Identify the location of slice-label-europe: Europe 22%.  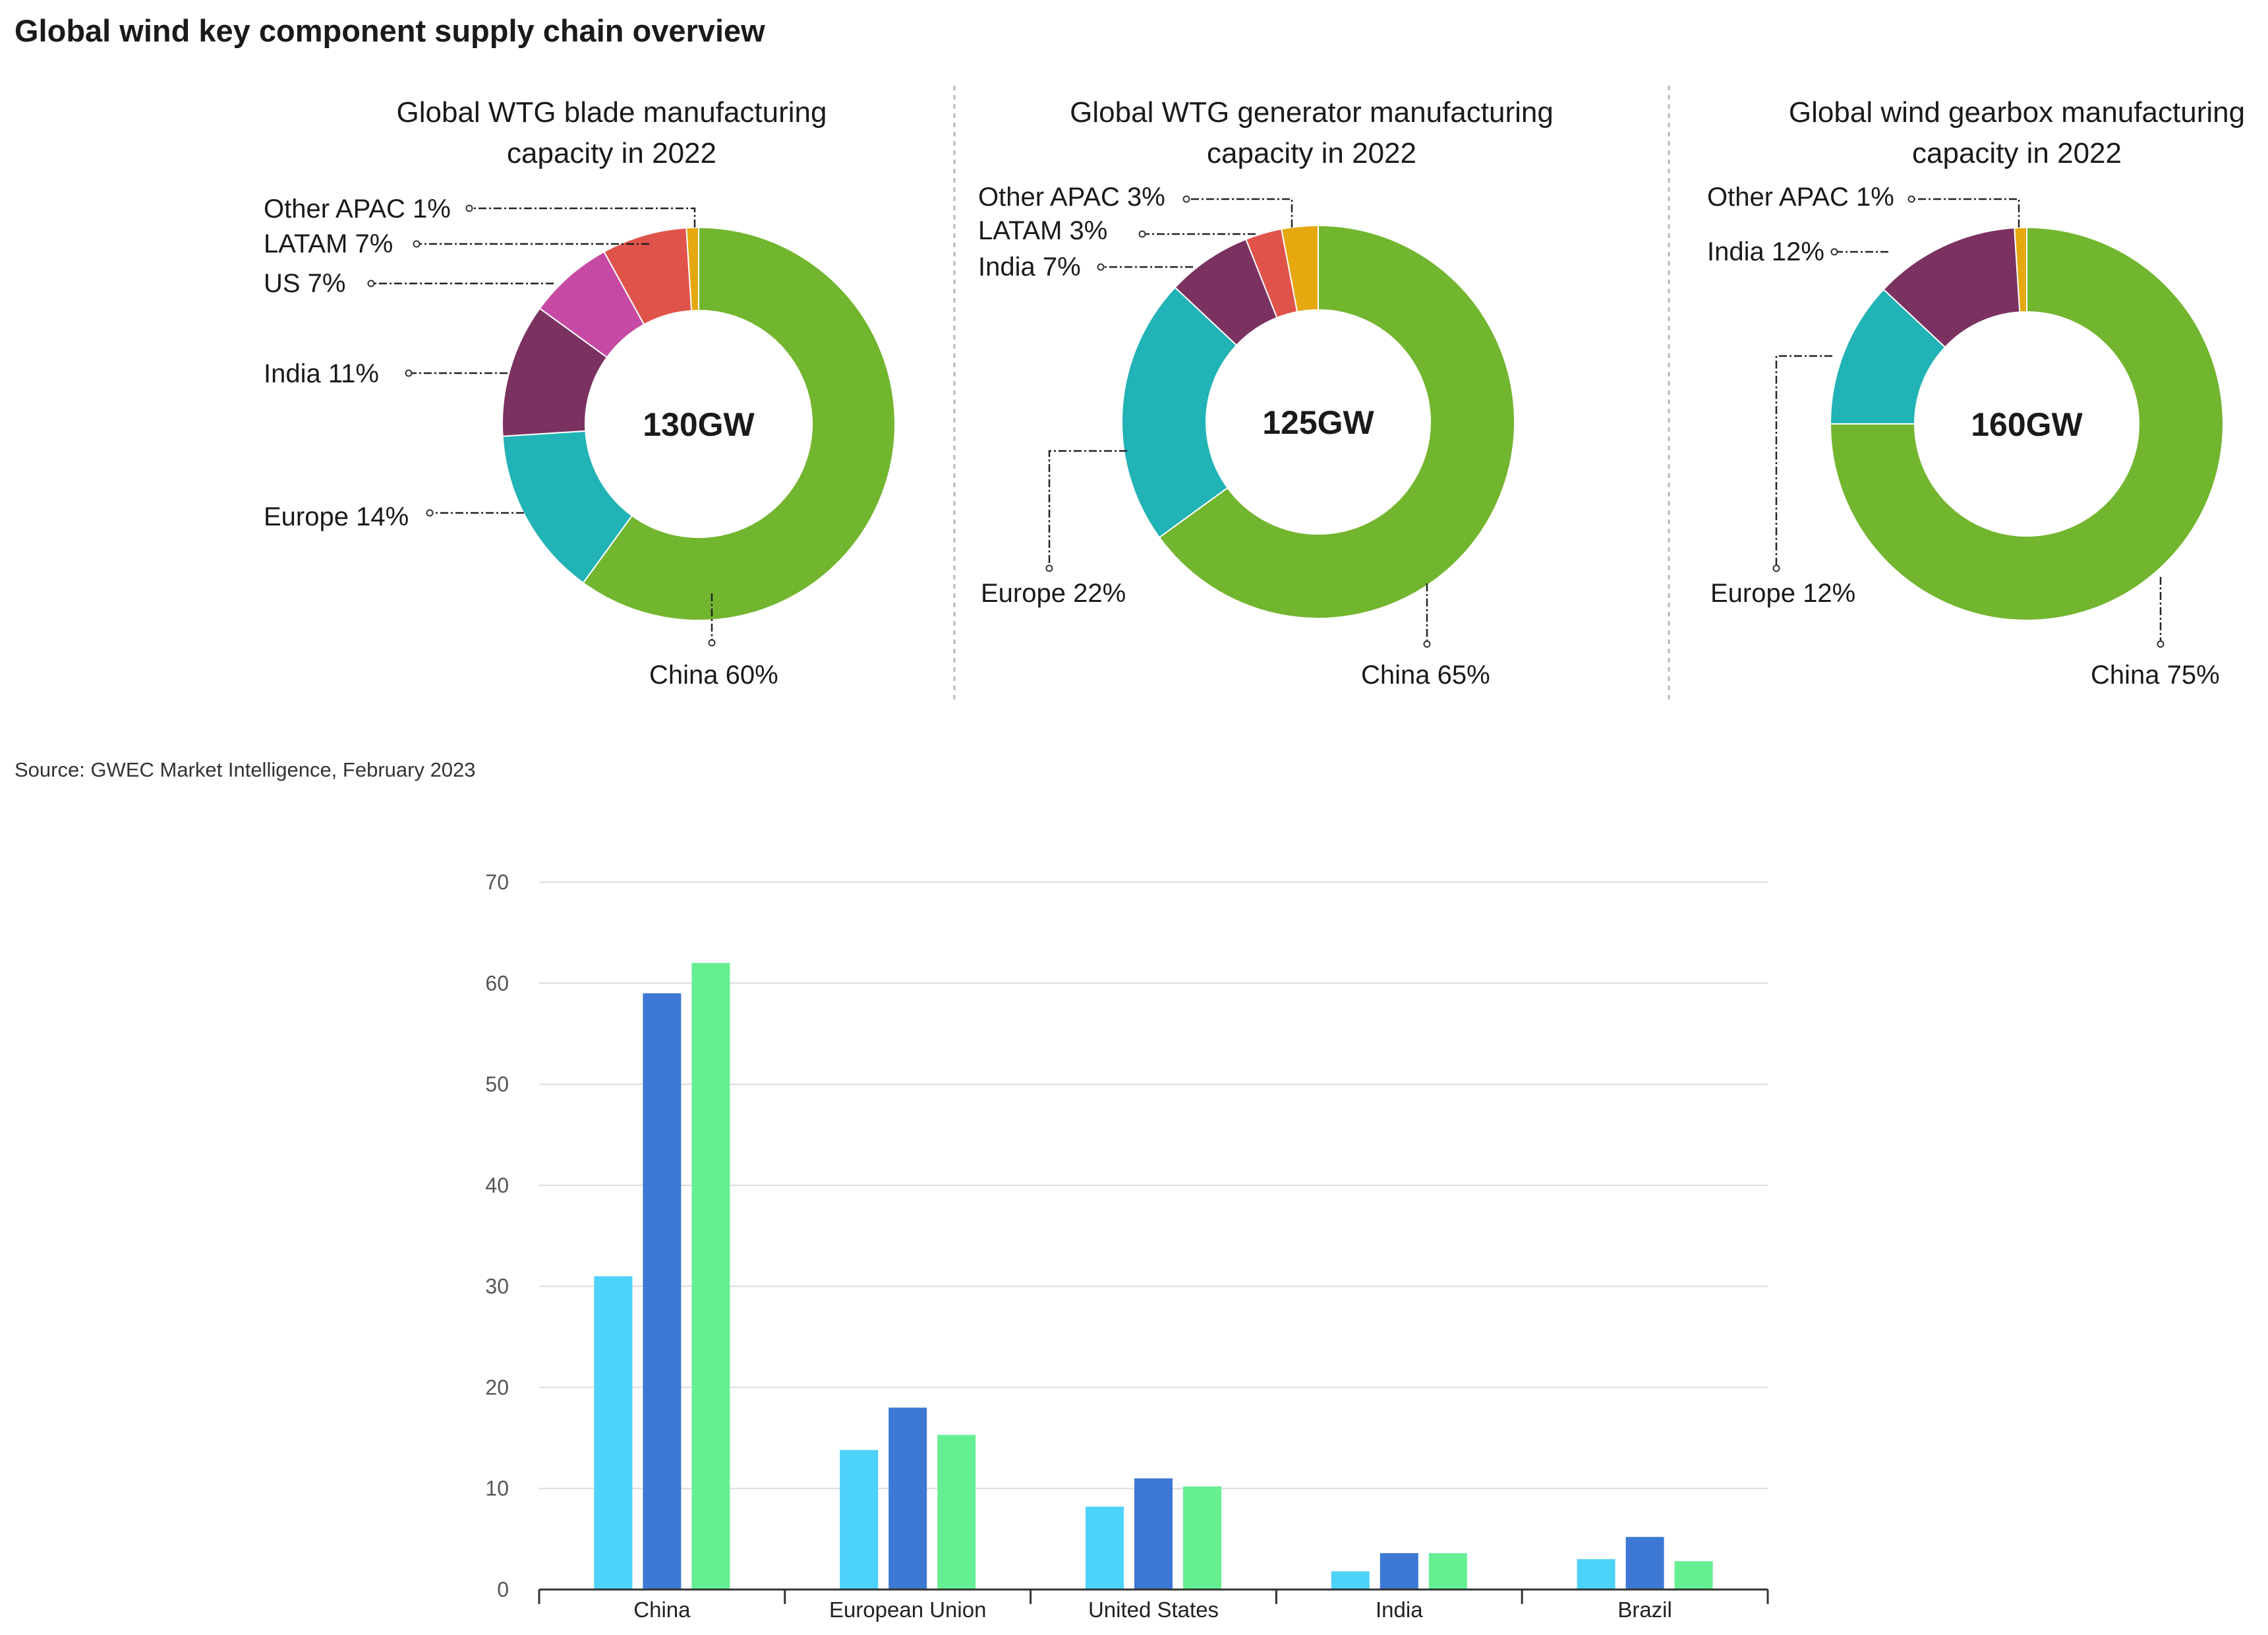
(1053, 593).